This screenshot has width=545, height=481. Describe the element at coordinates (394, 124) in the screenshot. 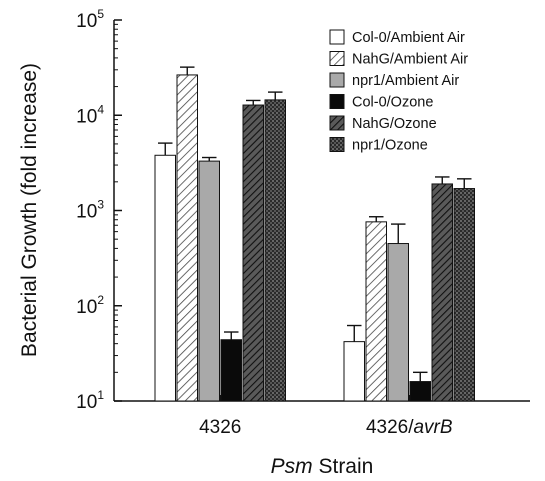

I see `legend-label: NahG/Ozone` at that location.